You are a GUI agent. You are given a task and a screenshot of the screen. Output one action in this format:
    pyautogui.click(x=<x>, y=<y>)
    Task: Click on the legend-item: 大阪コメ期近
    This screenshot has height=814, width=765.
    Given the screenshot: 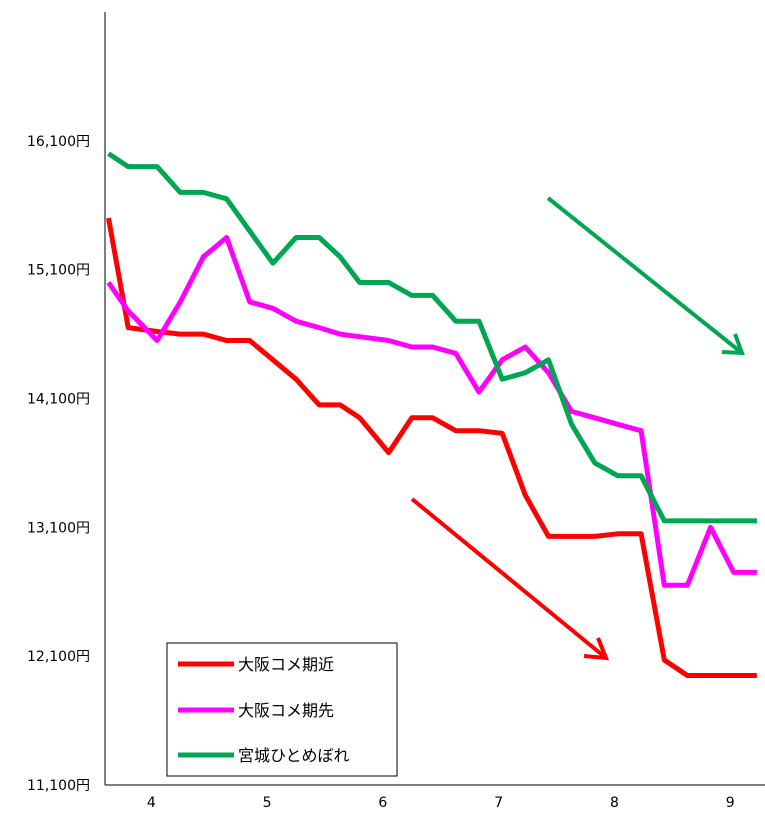 What is the action you would take?
    pyautogui.click(x=256, y=664)
    